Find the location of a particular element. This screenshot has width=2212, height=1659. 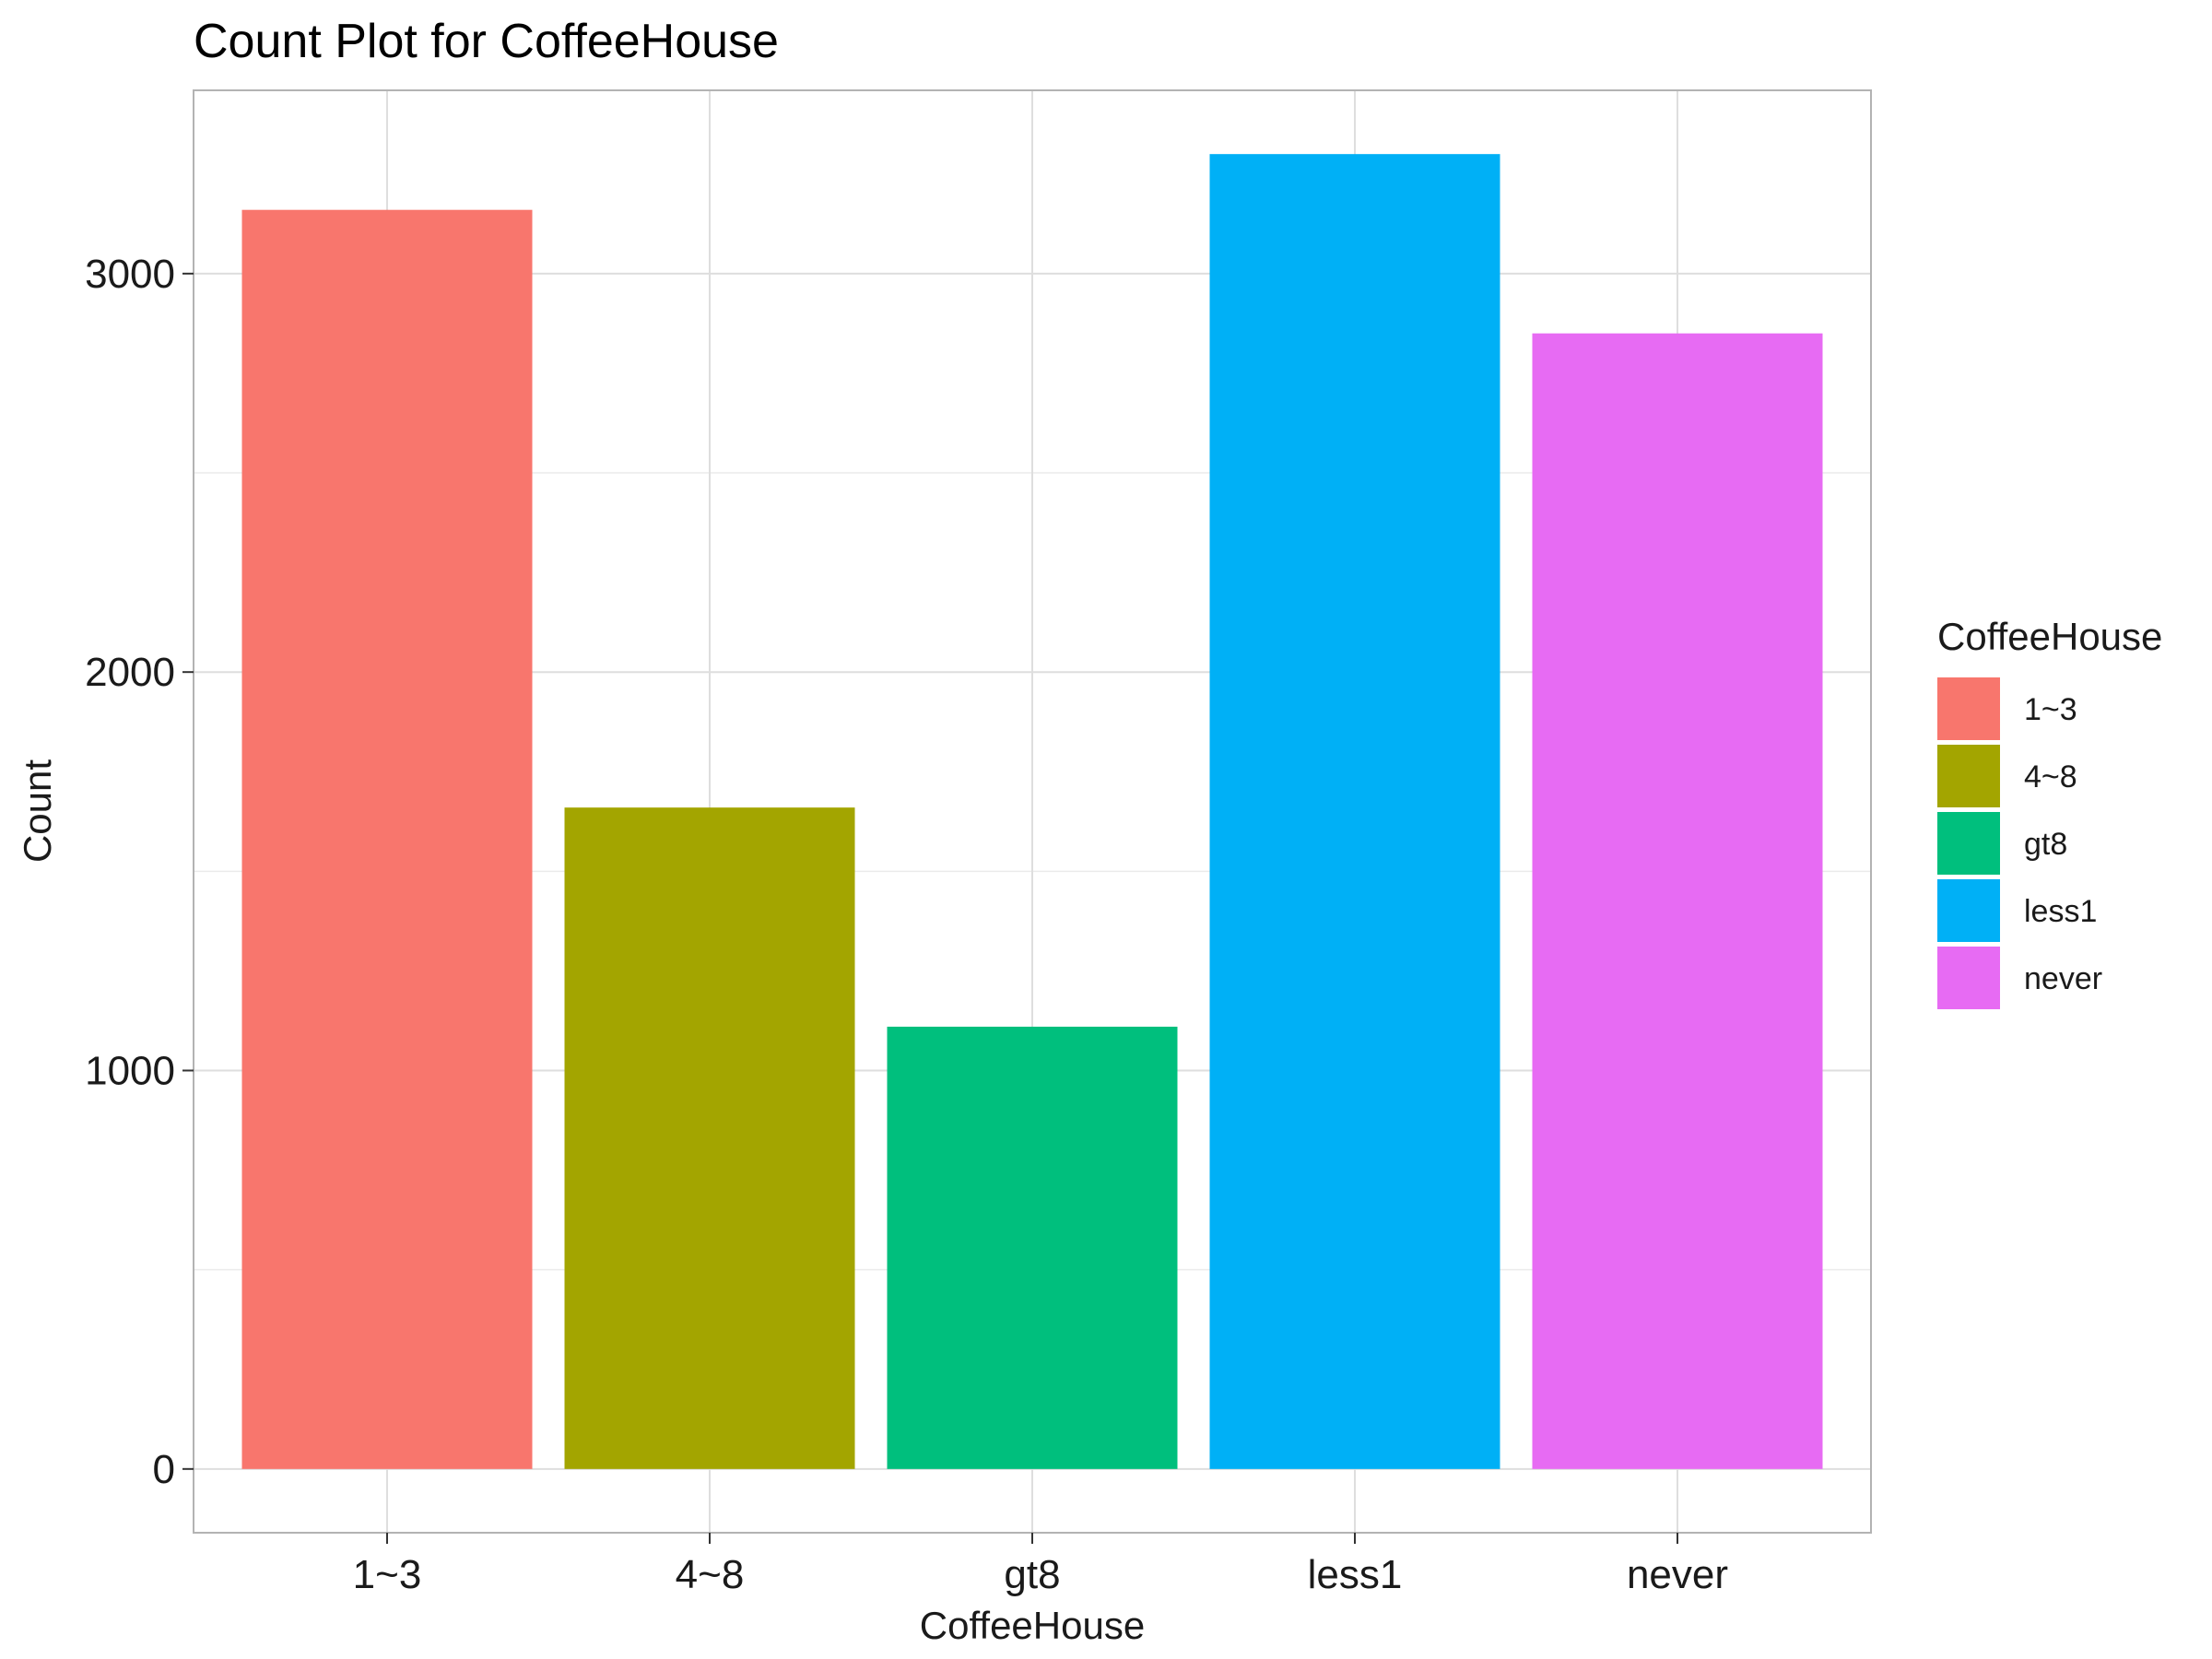

y-axis-ticks: 0 1000 2000 3000 is located at coordinates (139, 872).